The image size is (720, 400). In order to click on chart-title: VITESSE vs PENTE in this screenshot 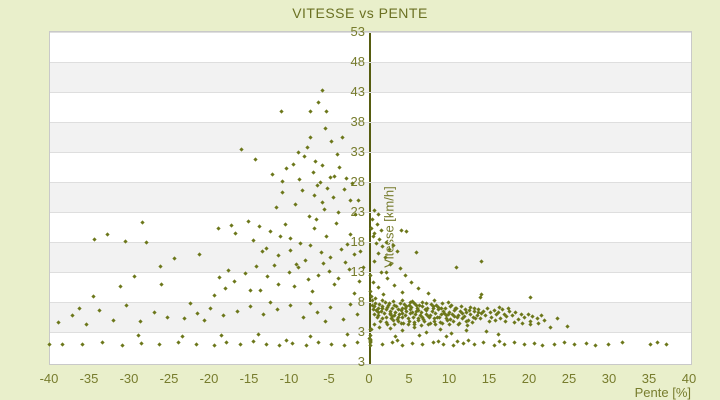, I will do `click(360, 13)`.